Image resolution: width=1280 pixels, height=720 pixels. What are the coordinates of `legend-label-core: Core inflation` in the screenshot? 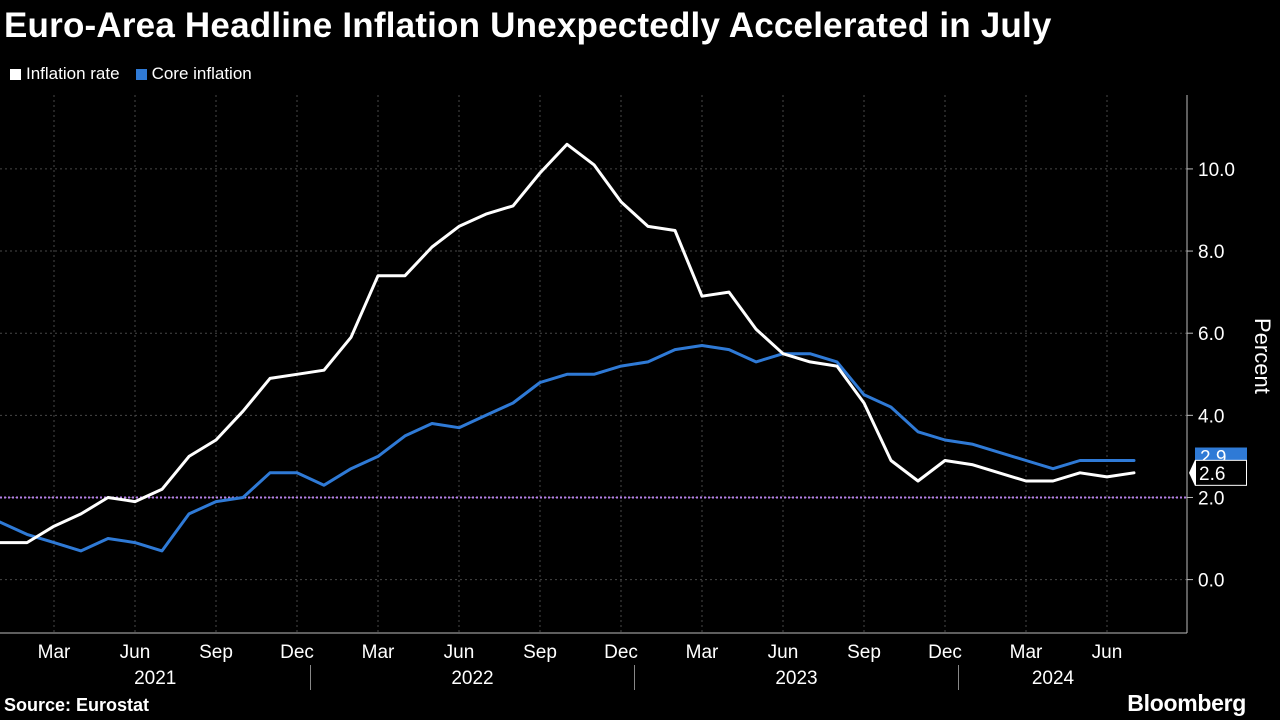 It's located at (201, 73).